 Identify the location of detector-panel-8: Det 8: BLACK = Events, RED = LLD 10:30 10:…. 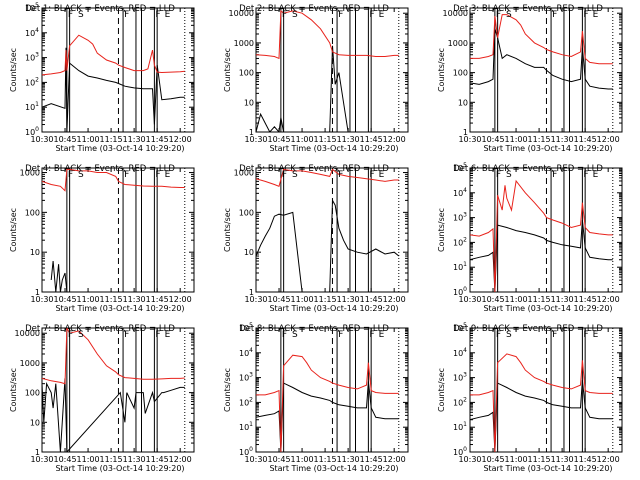
(316, 397).